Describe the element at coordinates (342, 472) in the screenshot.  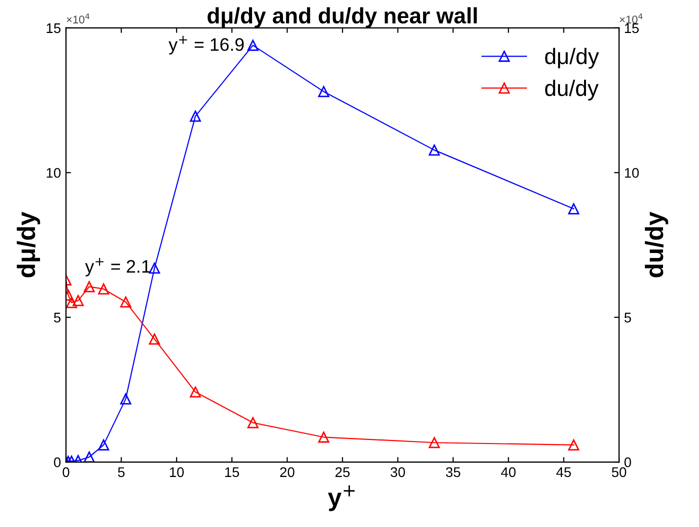
I see `x-tick-label: 25` at that location.